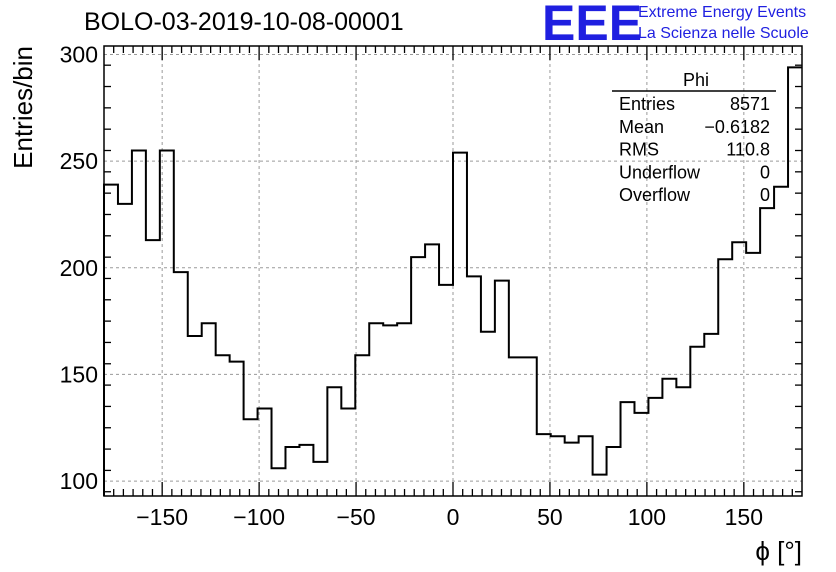  Describe the element at coordinates (162, 517) in the screenshot. I see `x-tick-label: −150` at that location.